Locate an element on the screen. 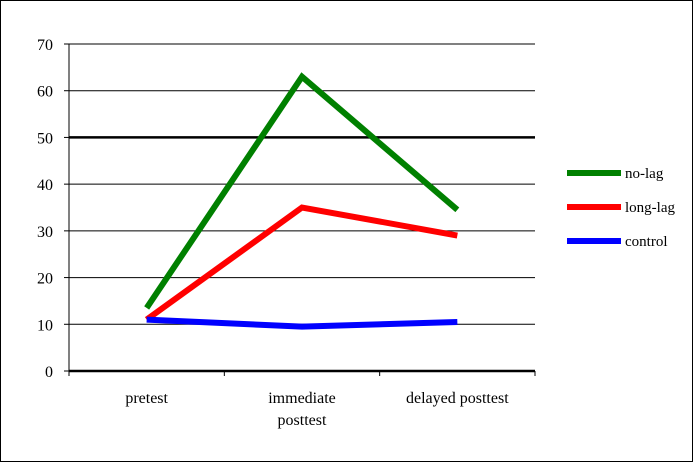  legend-label-control: control is located at coordinates (646, 242).